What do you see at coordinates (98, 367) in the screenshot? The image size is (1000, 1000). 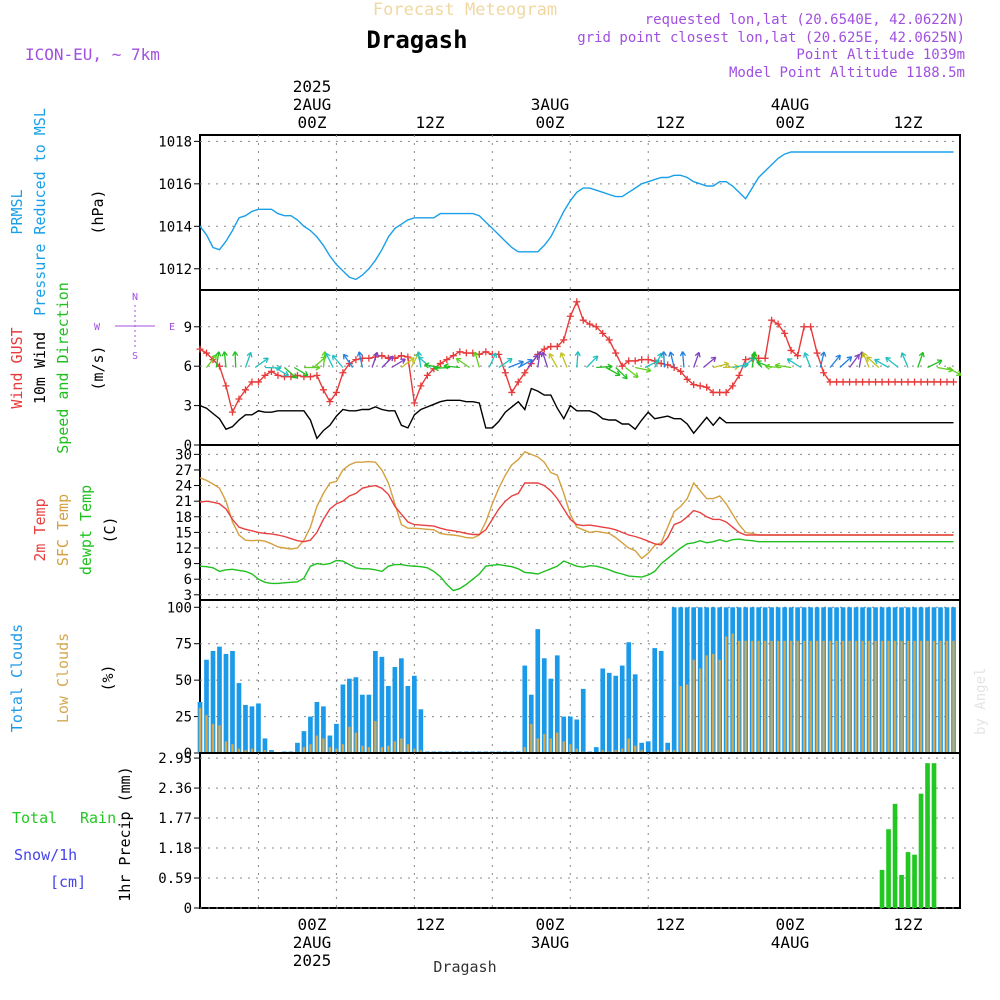 I see `y-axis-label: (m/s)` at bounding box center [98, 367].